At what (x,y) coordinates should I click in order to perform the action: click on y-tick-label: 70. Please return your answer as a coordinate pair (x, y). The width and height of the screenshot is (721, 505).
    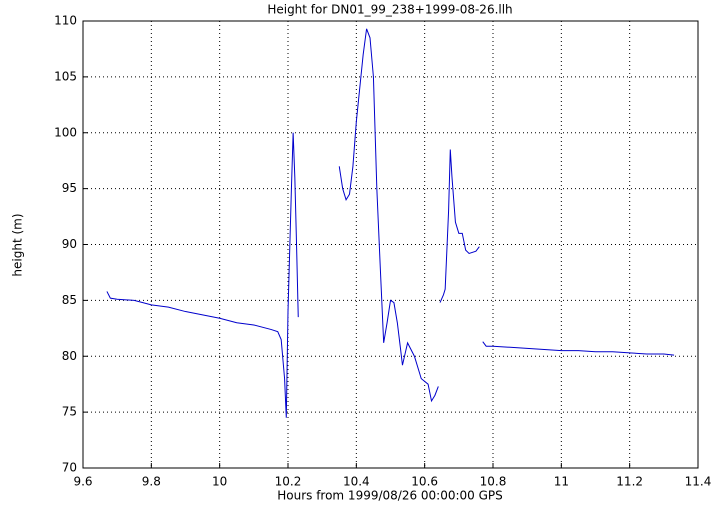
    Looking at the image, I should click on (69, 468).